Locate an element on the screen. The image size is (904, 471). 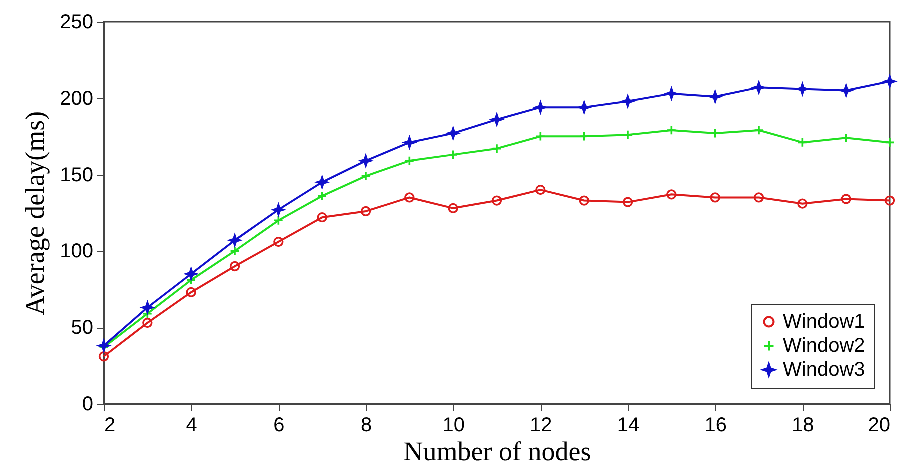
y-tick-label: 0 is located at coordinates (88, 405).